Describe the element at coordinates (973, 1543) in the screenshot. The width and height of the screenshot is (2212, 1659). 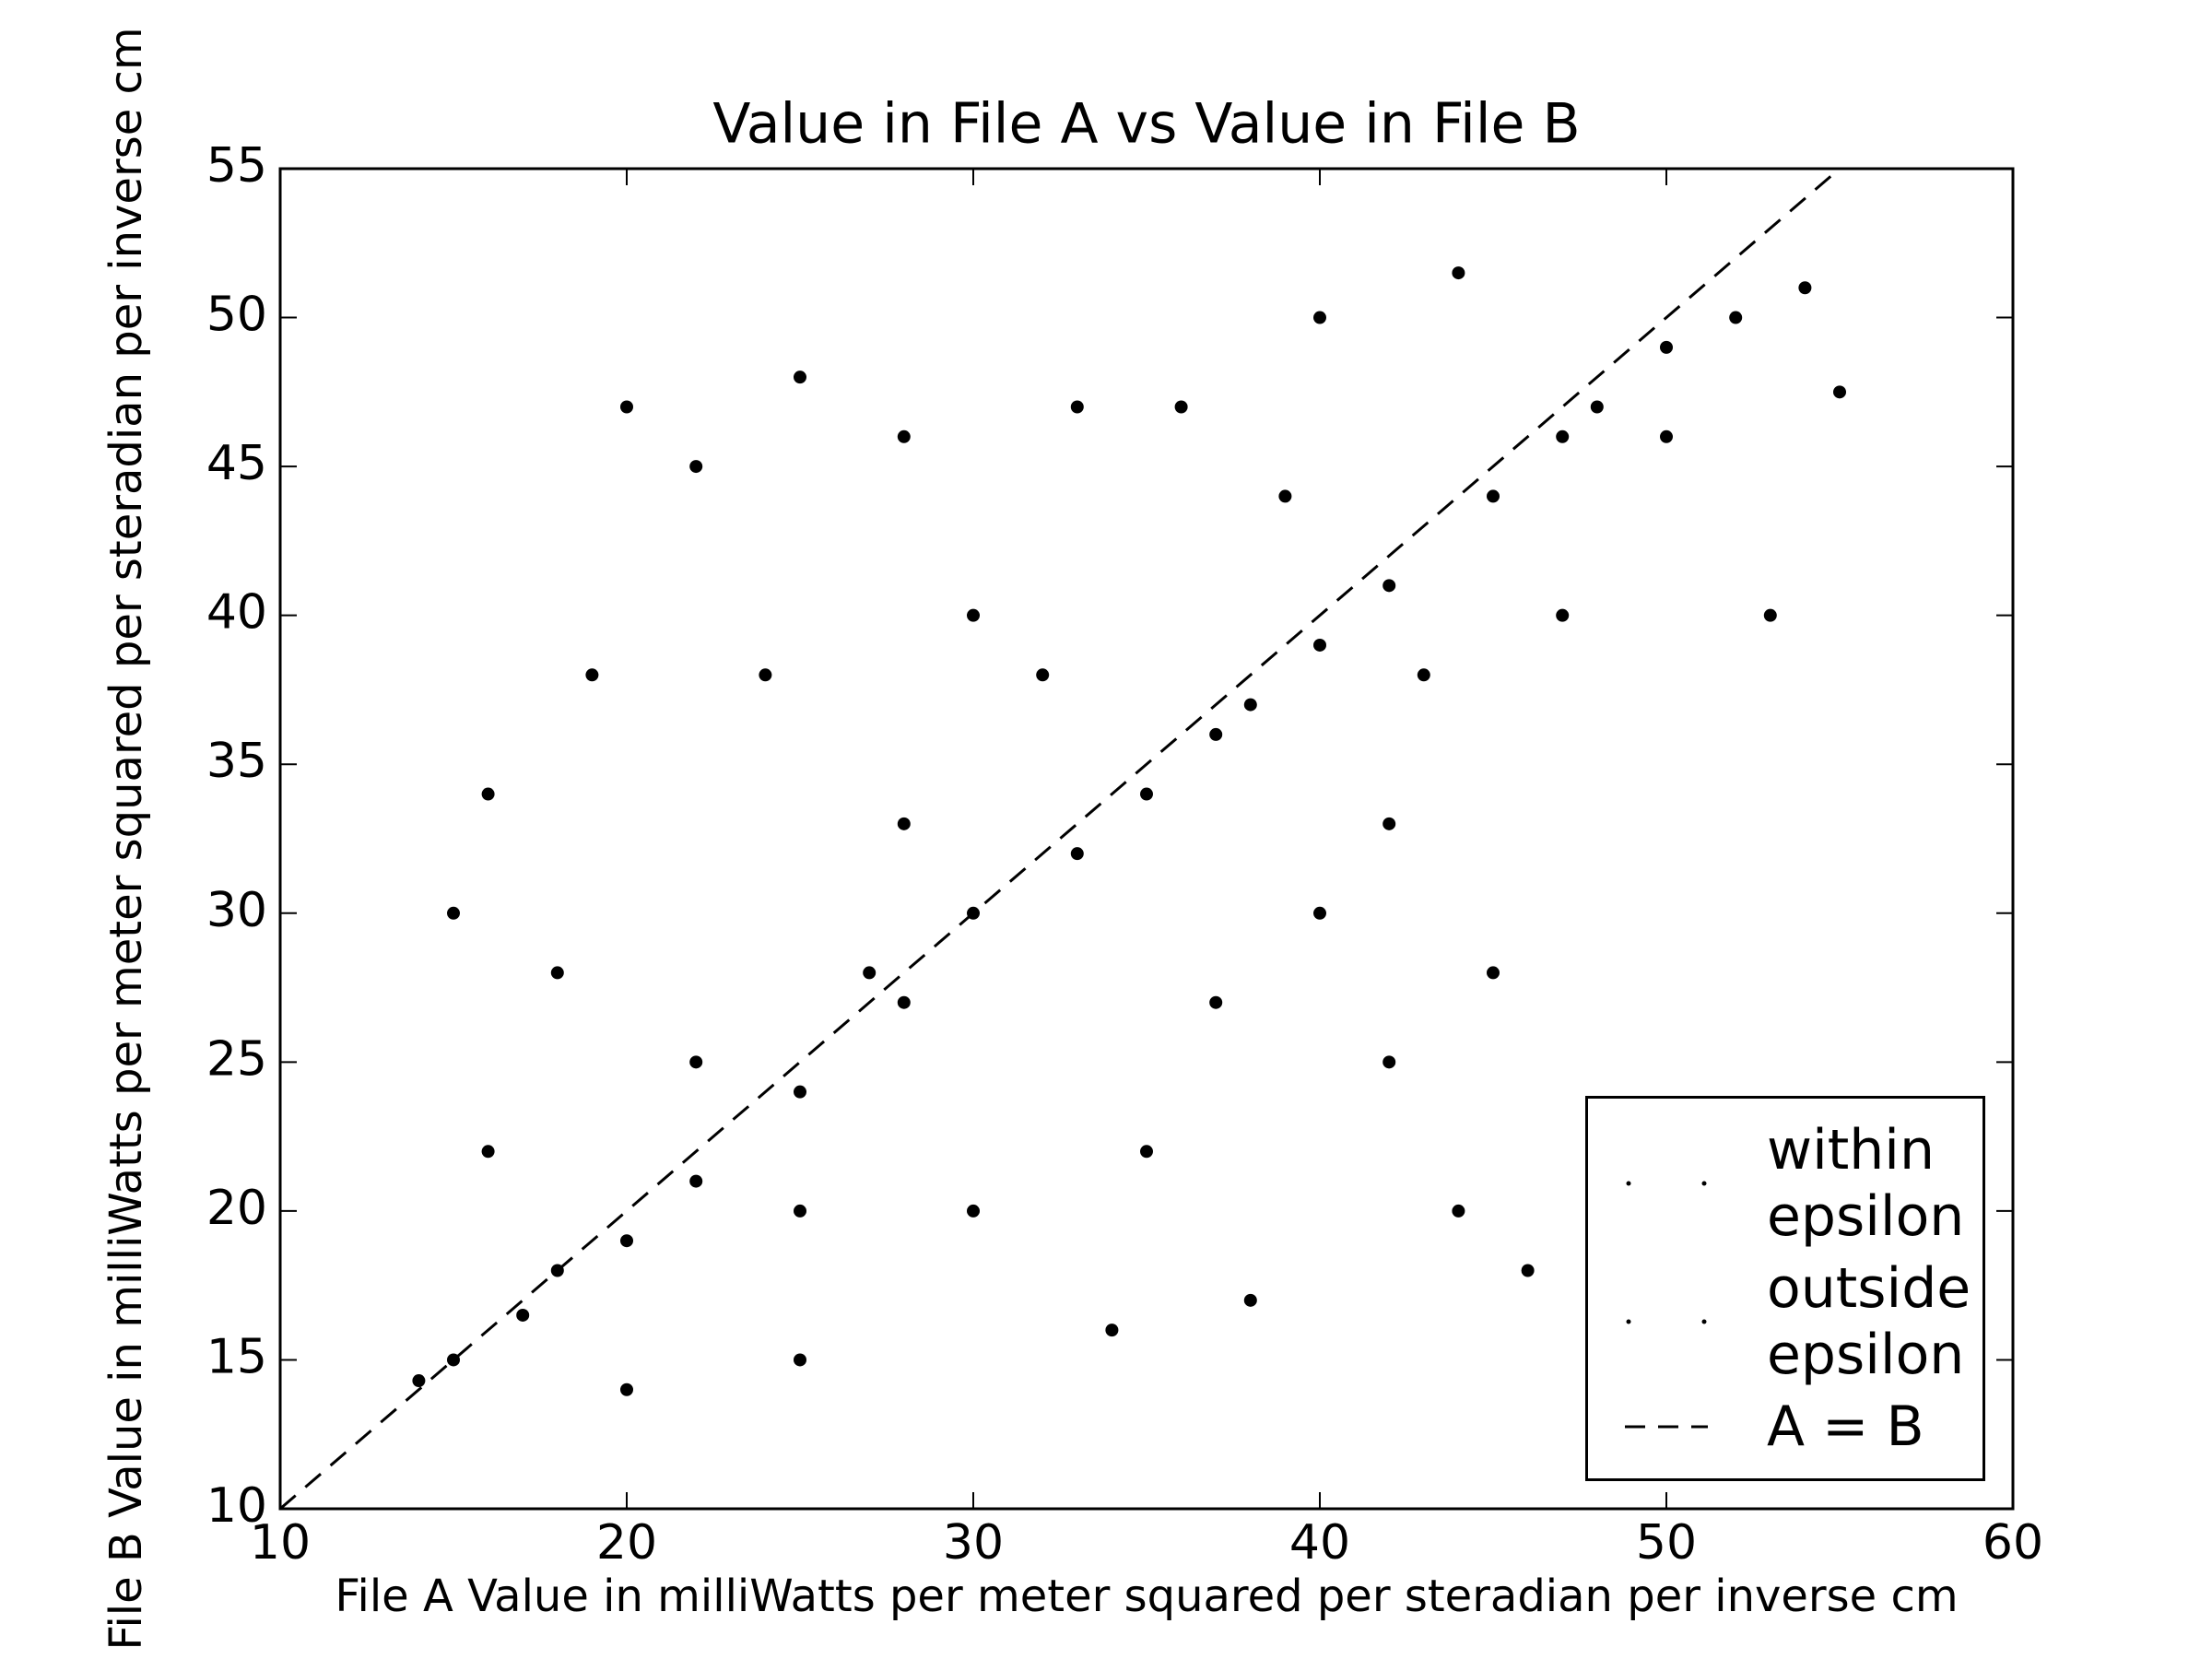
I see `x-tick-label: 30` at that location.